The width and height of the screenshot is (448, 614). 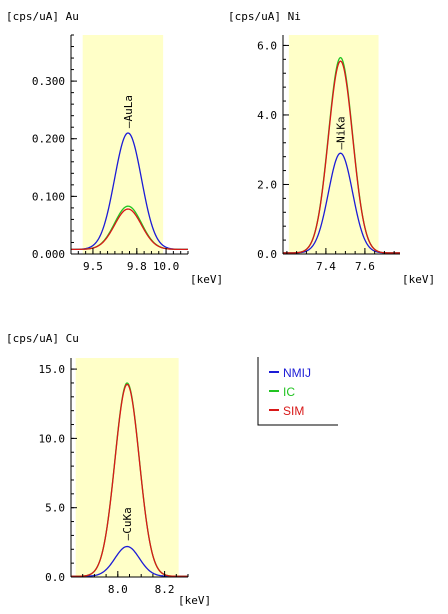 What do you see at coordinates (418, 279) in the screenshot?
I see `chart-ni-x-label: [keV]` at bounding box center [418, 279].